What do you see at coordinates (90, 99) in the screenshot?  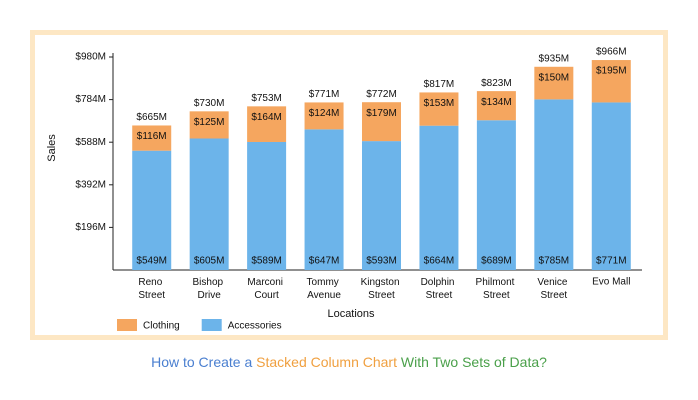 I see `y-tick-label: $784M` at bounding box center [90, 99].